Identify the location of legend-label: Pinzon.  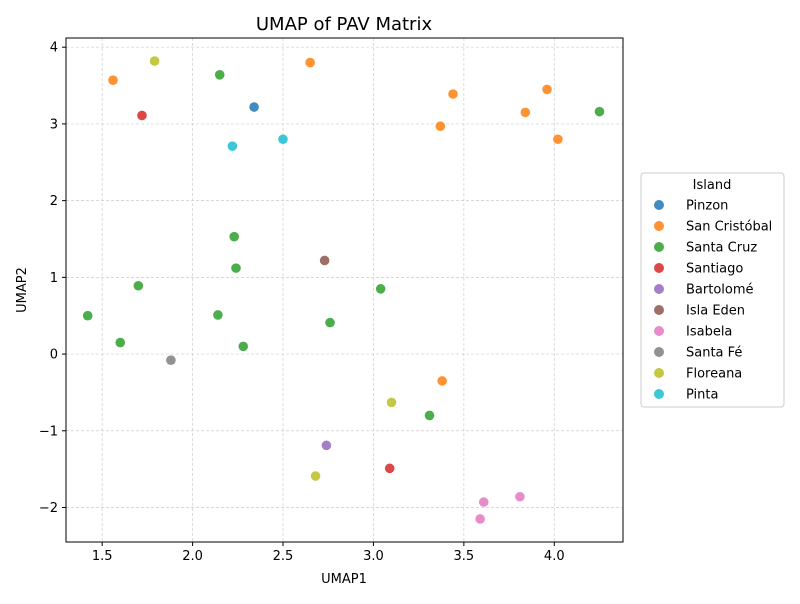
(707, 206).